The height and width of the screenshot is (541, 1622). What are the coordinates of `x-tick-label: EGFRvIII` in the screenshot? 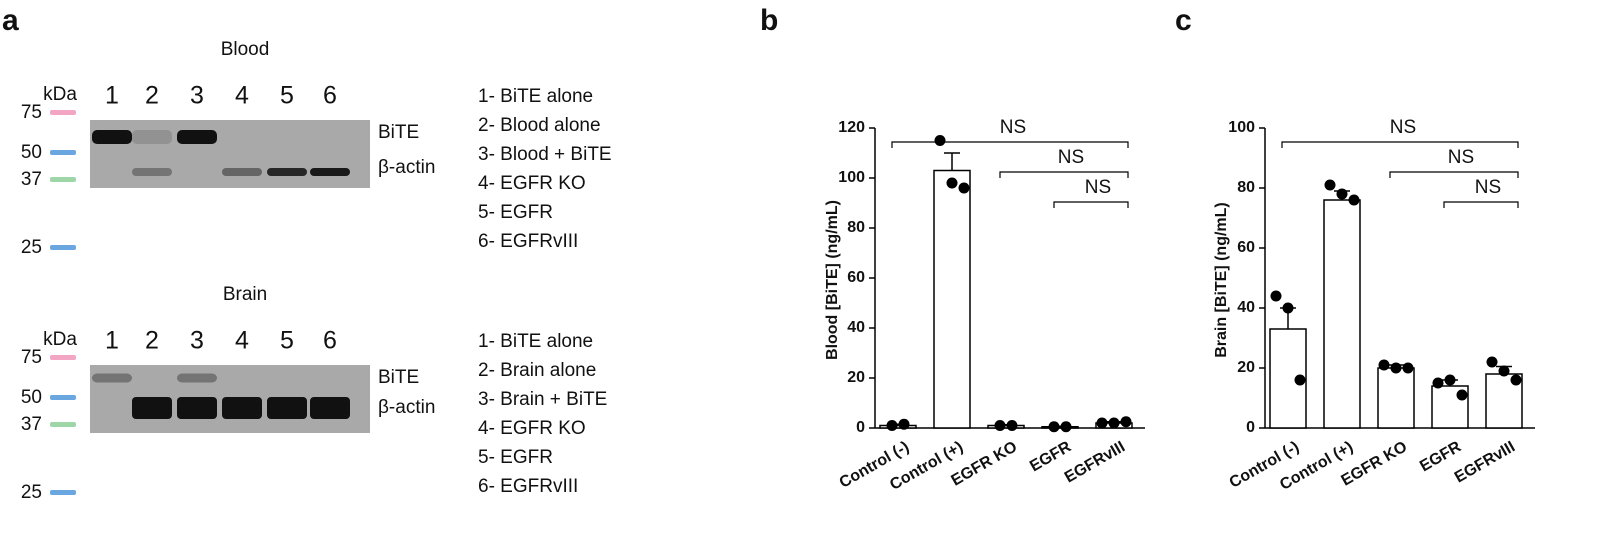 It's located at (1485, 462).